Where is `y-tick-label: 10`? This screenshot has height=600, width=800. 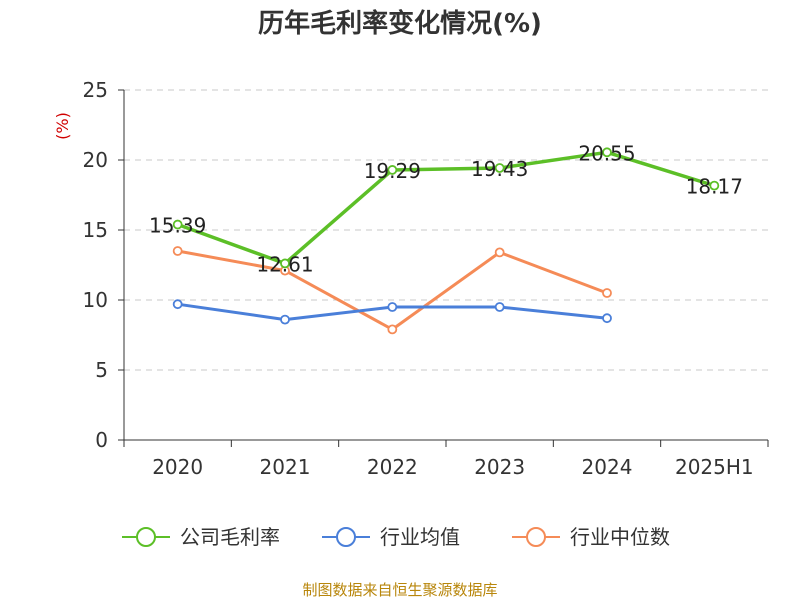
y-tick-label: 10 is located at coordinates (95, 300).